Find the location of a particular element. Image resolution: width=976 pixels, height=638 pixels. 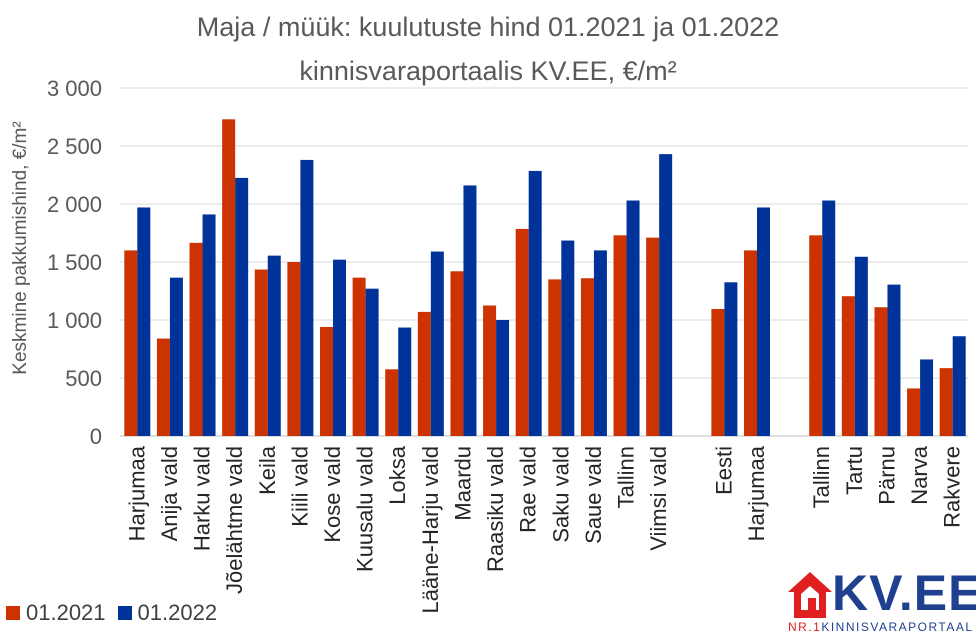

bar-01.2022-Lääne-Harju vald is located at coordinates (437, 343).